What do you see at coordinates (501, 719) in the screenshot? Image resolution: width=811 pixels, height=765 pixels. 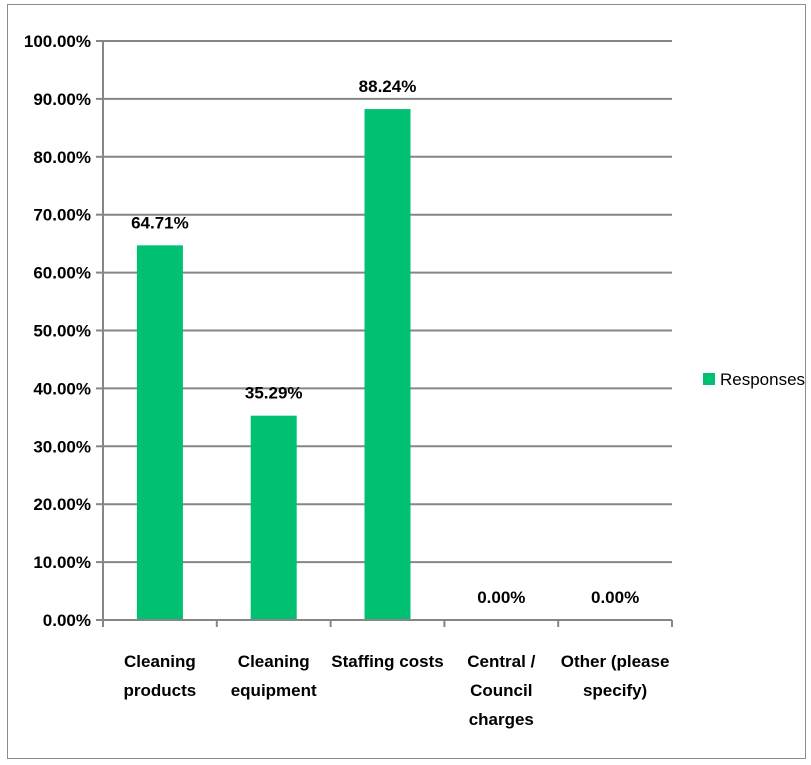 I see `x-tick-label: charges` at bounding box center [501, 719].